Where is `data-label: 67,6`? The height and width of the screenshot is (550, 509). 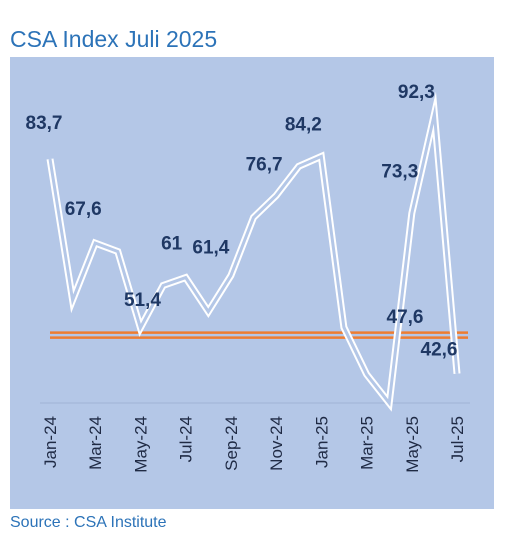
data-label: 67,6 is located at coordinates (83, 209).